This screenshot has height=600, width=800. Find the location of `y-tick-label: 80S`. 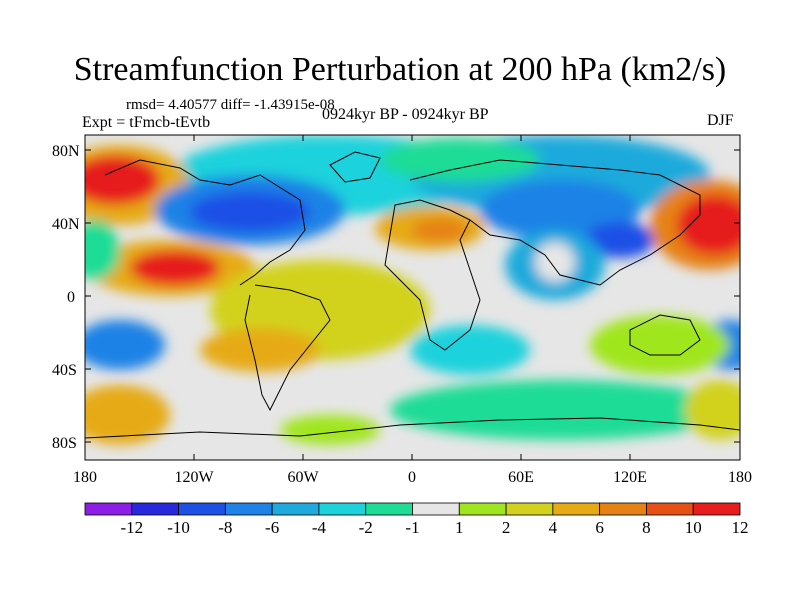

y-tick-label: 80S is located at coordinates (64, 443).